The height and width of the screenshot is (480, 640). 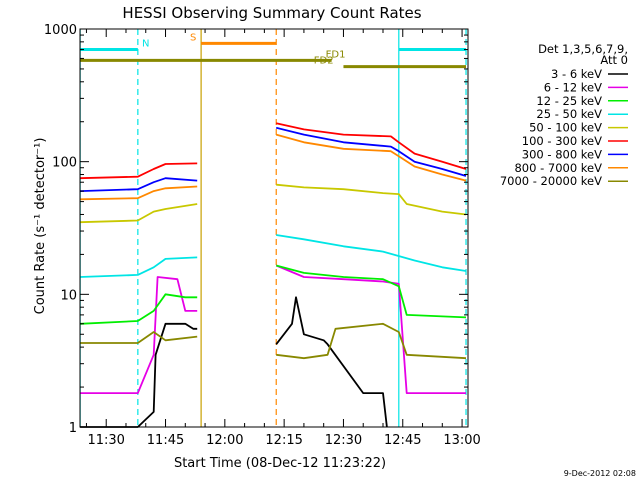 What do you see at coordinates (336, 54) in the screenshot?
I see `flag-label-2: FD1` at bounding box center [336, 54].